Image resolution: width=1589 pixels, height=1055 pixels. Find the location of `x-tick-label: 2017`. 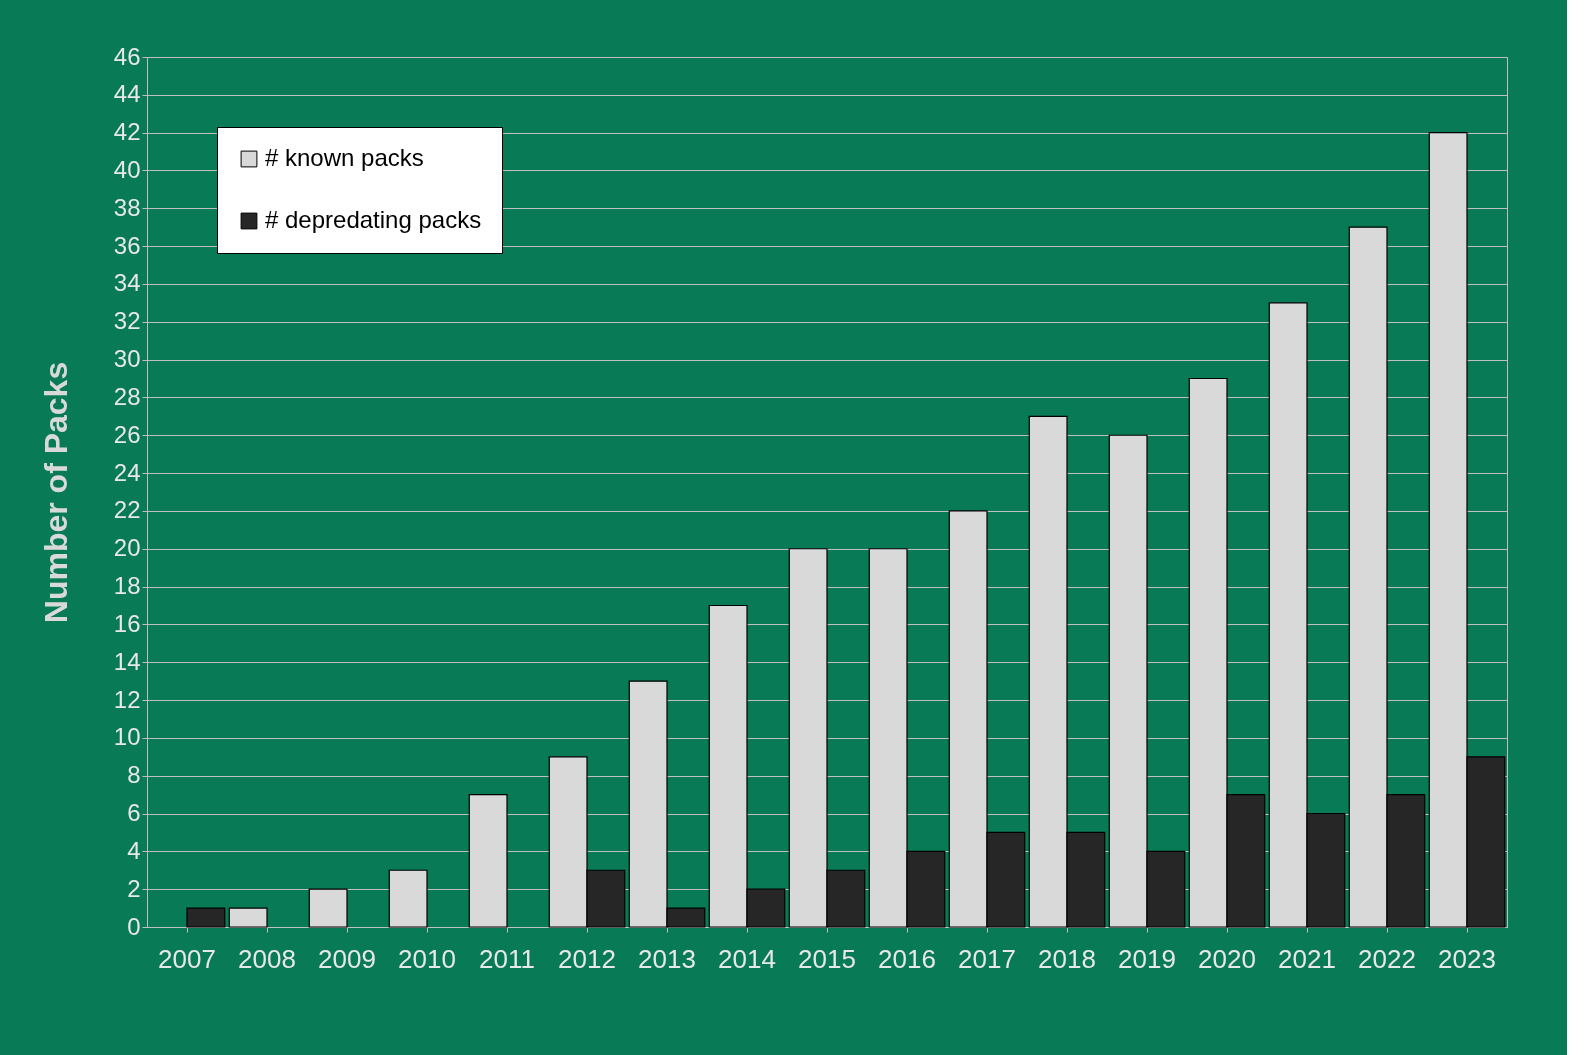

x-tick-label: 2017 is located at coordinates (987, 958).